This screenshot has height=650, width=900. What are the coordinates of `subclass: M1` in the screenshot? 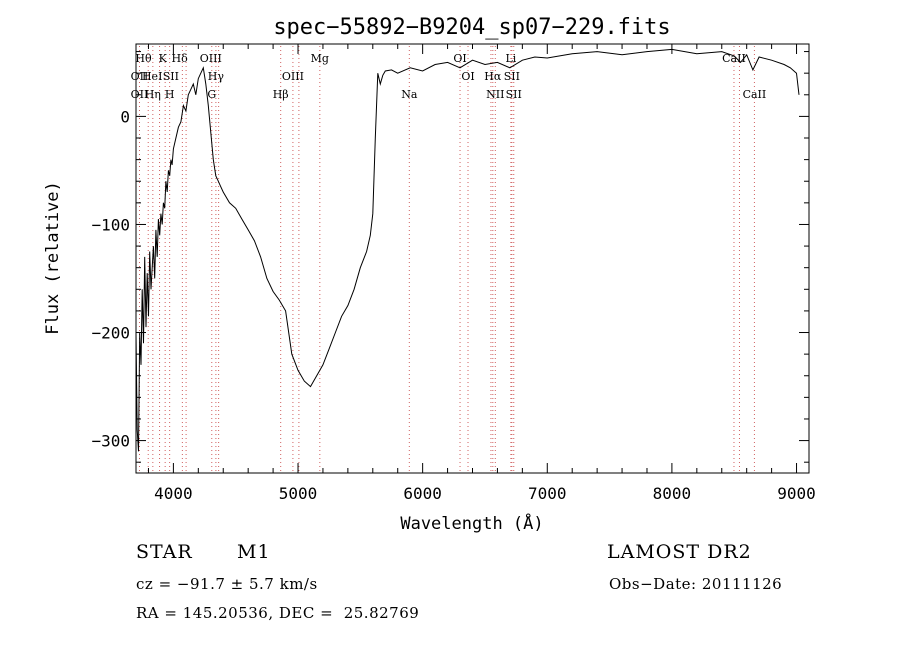 It's located at (254, 552).